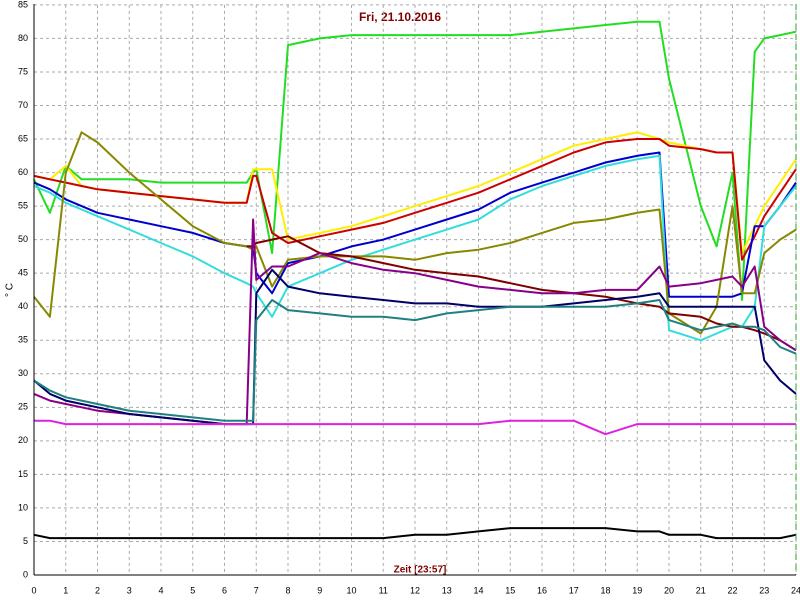 The width and height of the screenshot is (800, 600). I want to click on x-tick-label: 16, so click(542, 590).